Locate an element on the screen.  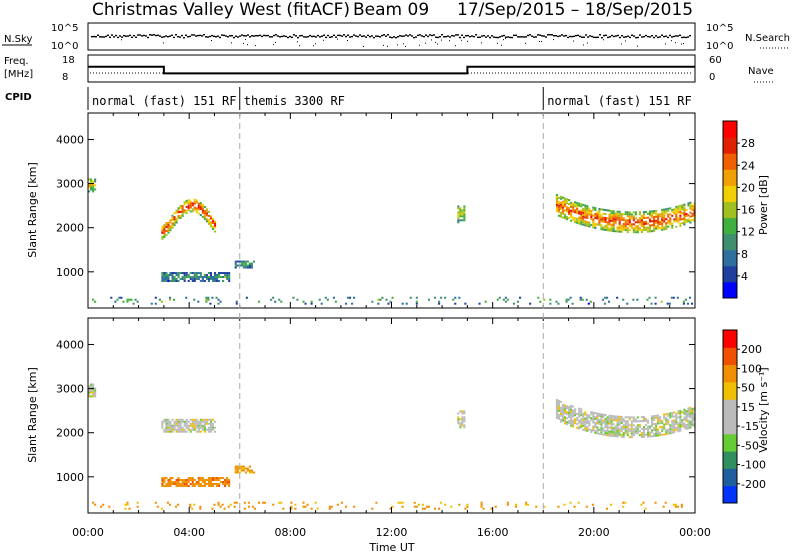
noise-panel-frame is located at coordinates (391, 36).